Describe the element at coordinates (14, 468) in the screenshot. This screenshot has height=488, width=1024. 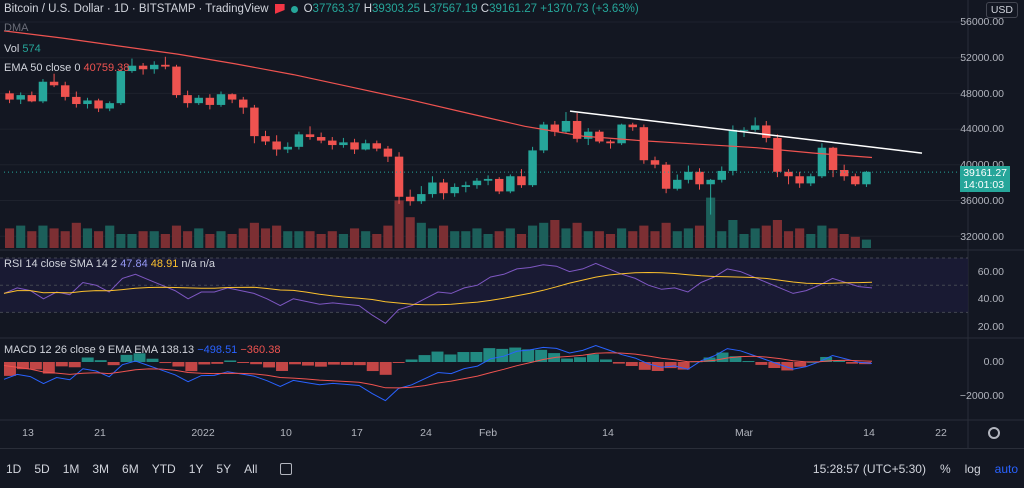
I see `range-1d: 1D` at that location.